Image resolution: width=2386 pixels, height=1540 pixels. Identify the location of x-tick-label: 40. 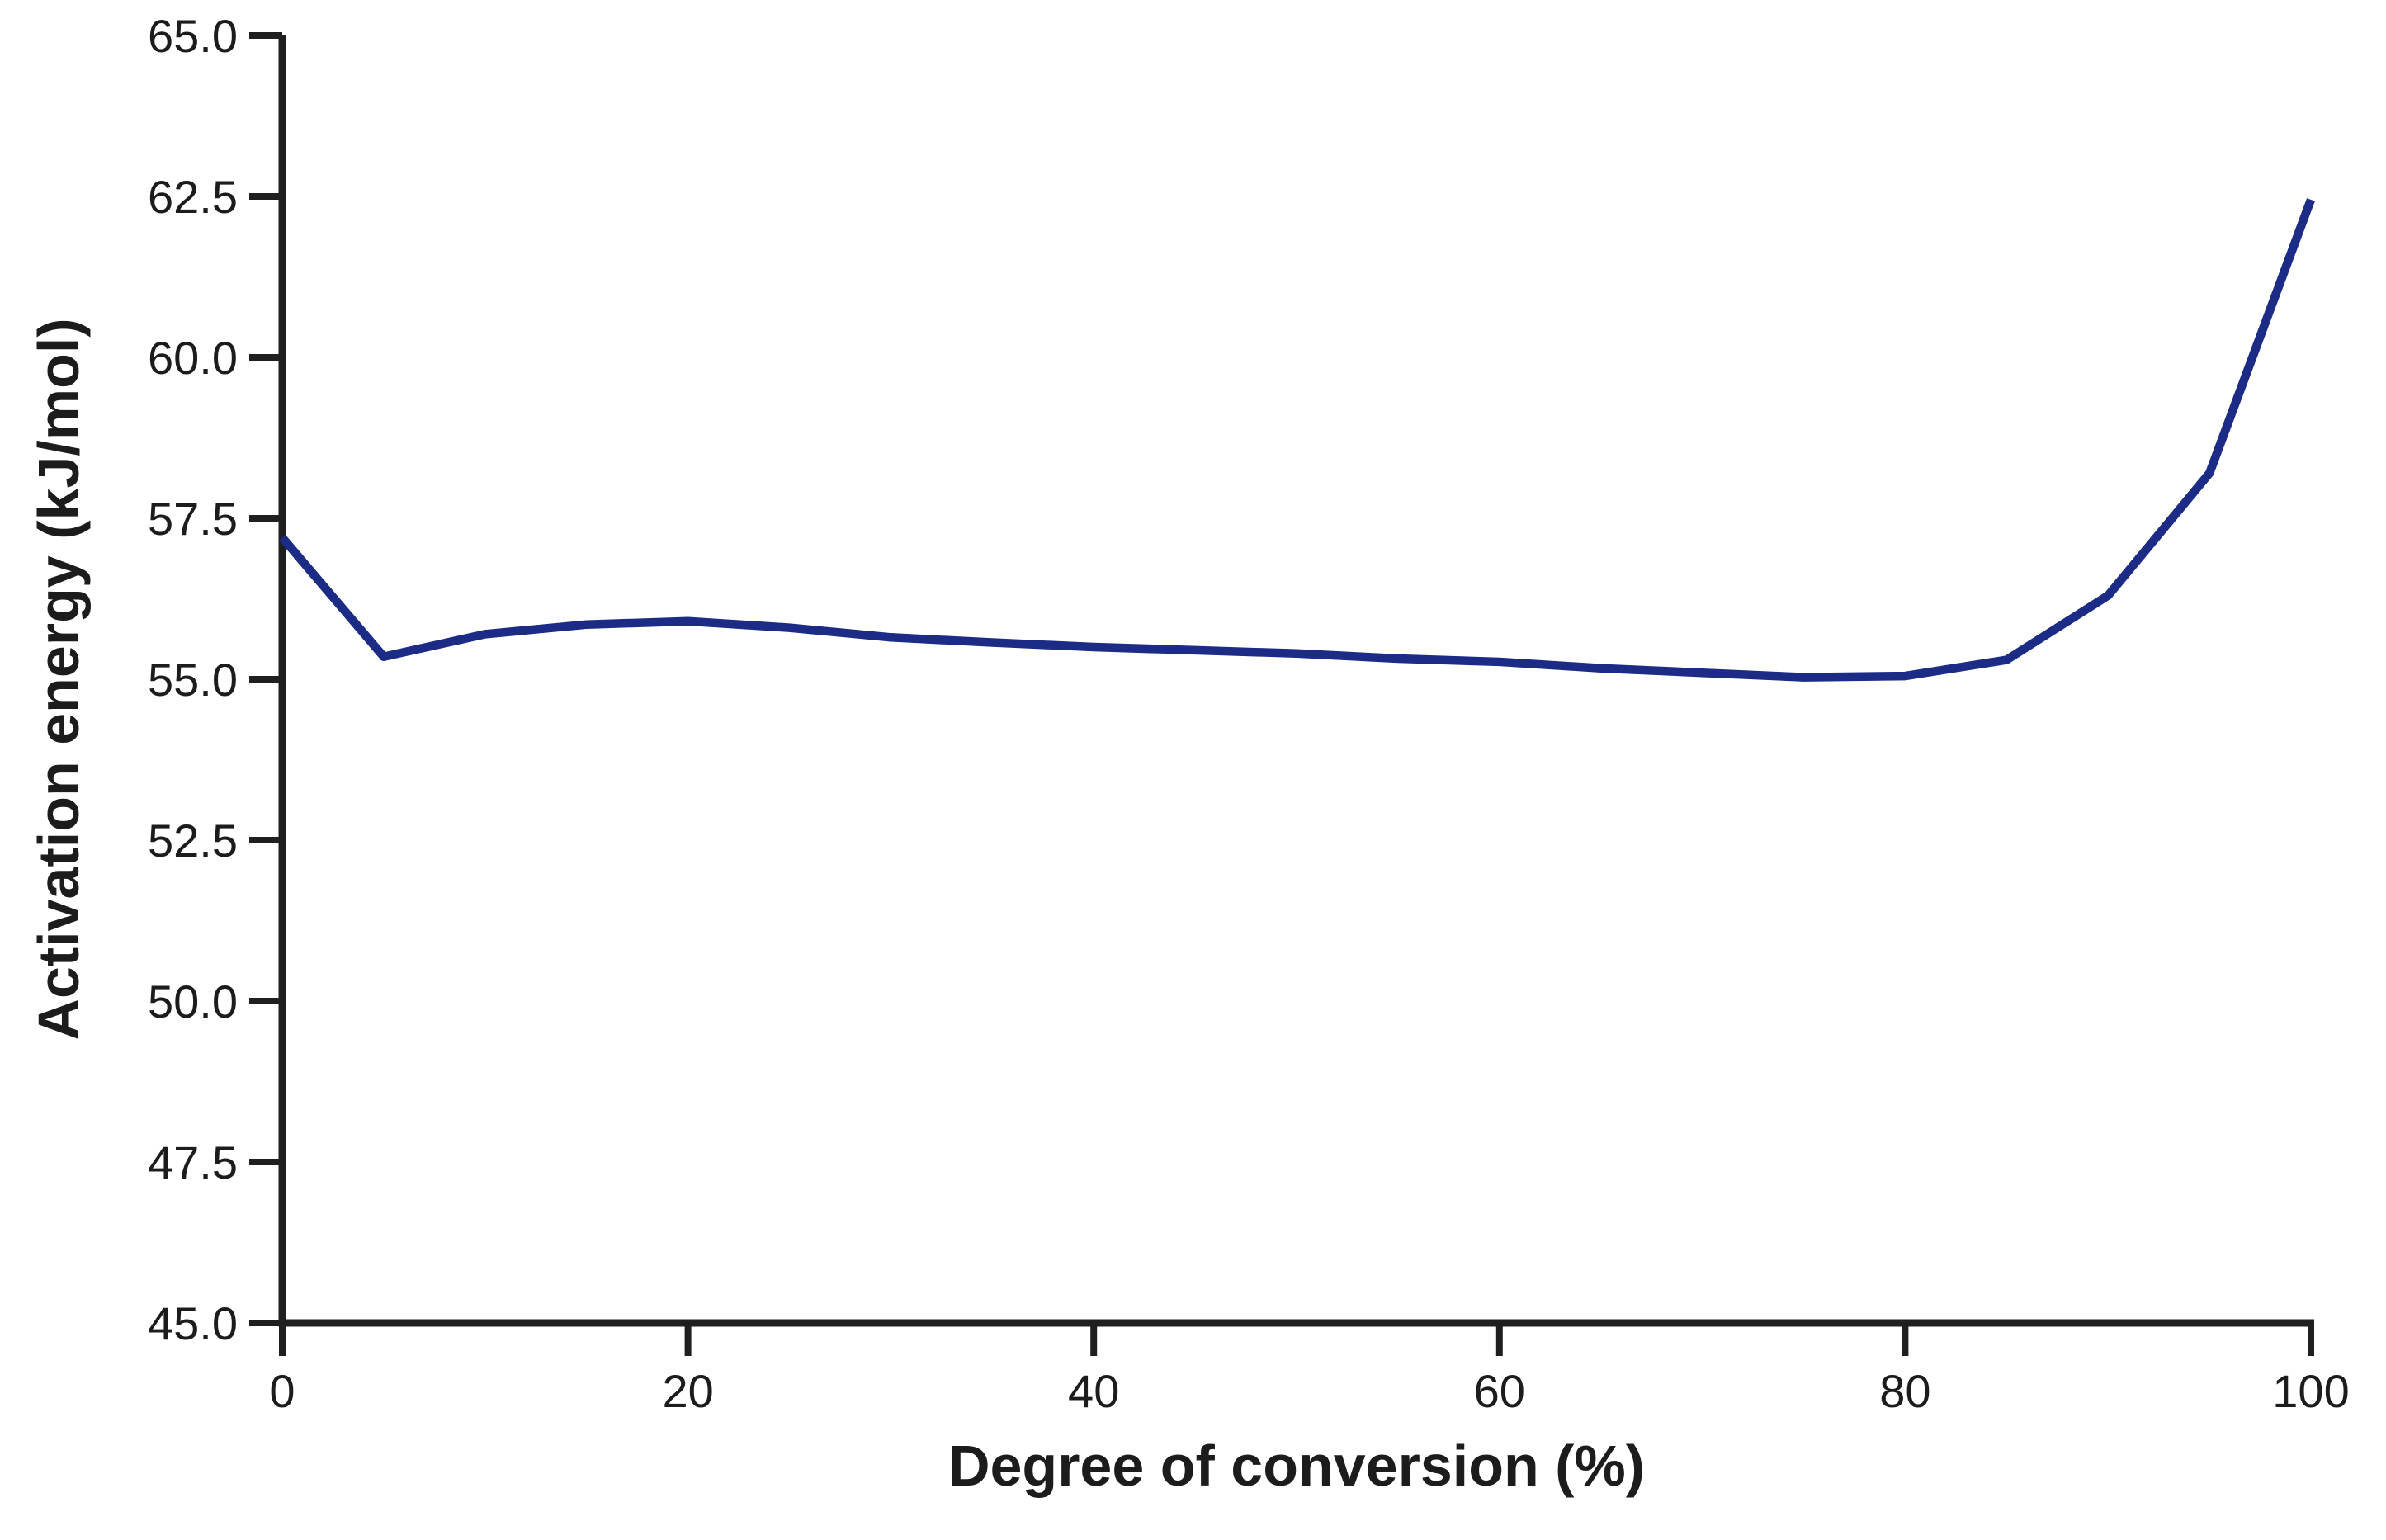
(1093, 1391).